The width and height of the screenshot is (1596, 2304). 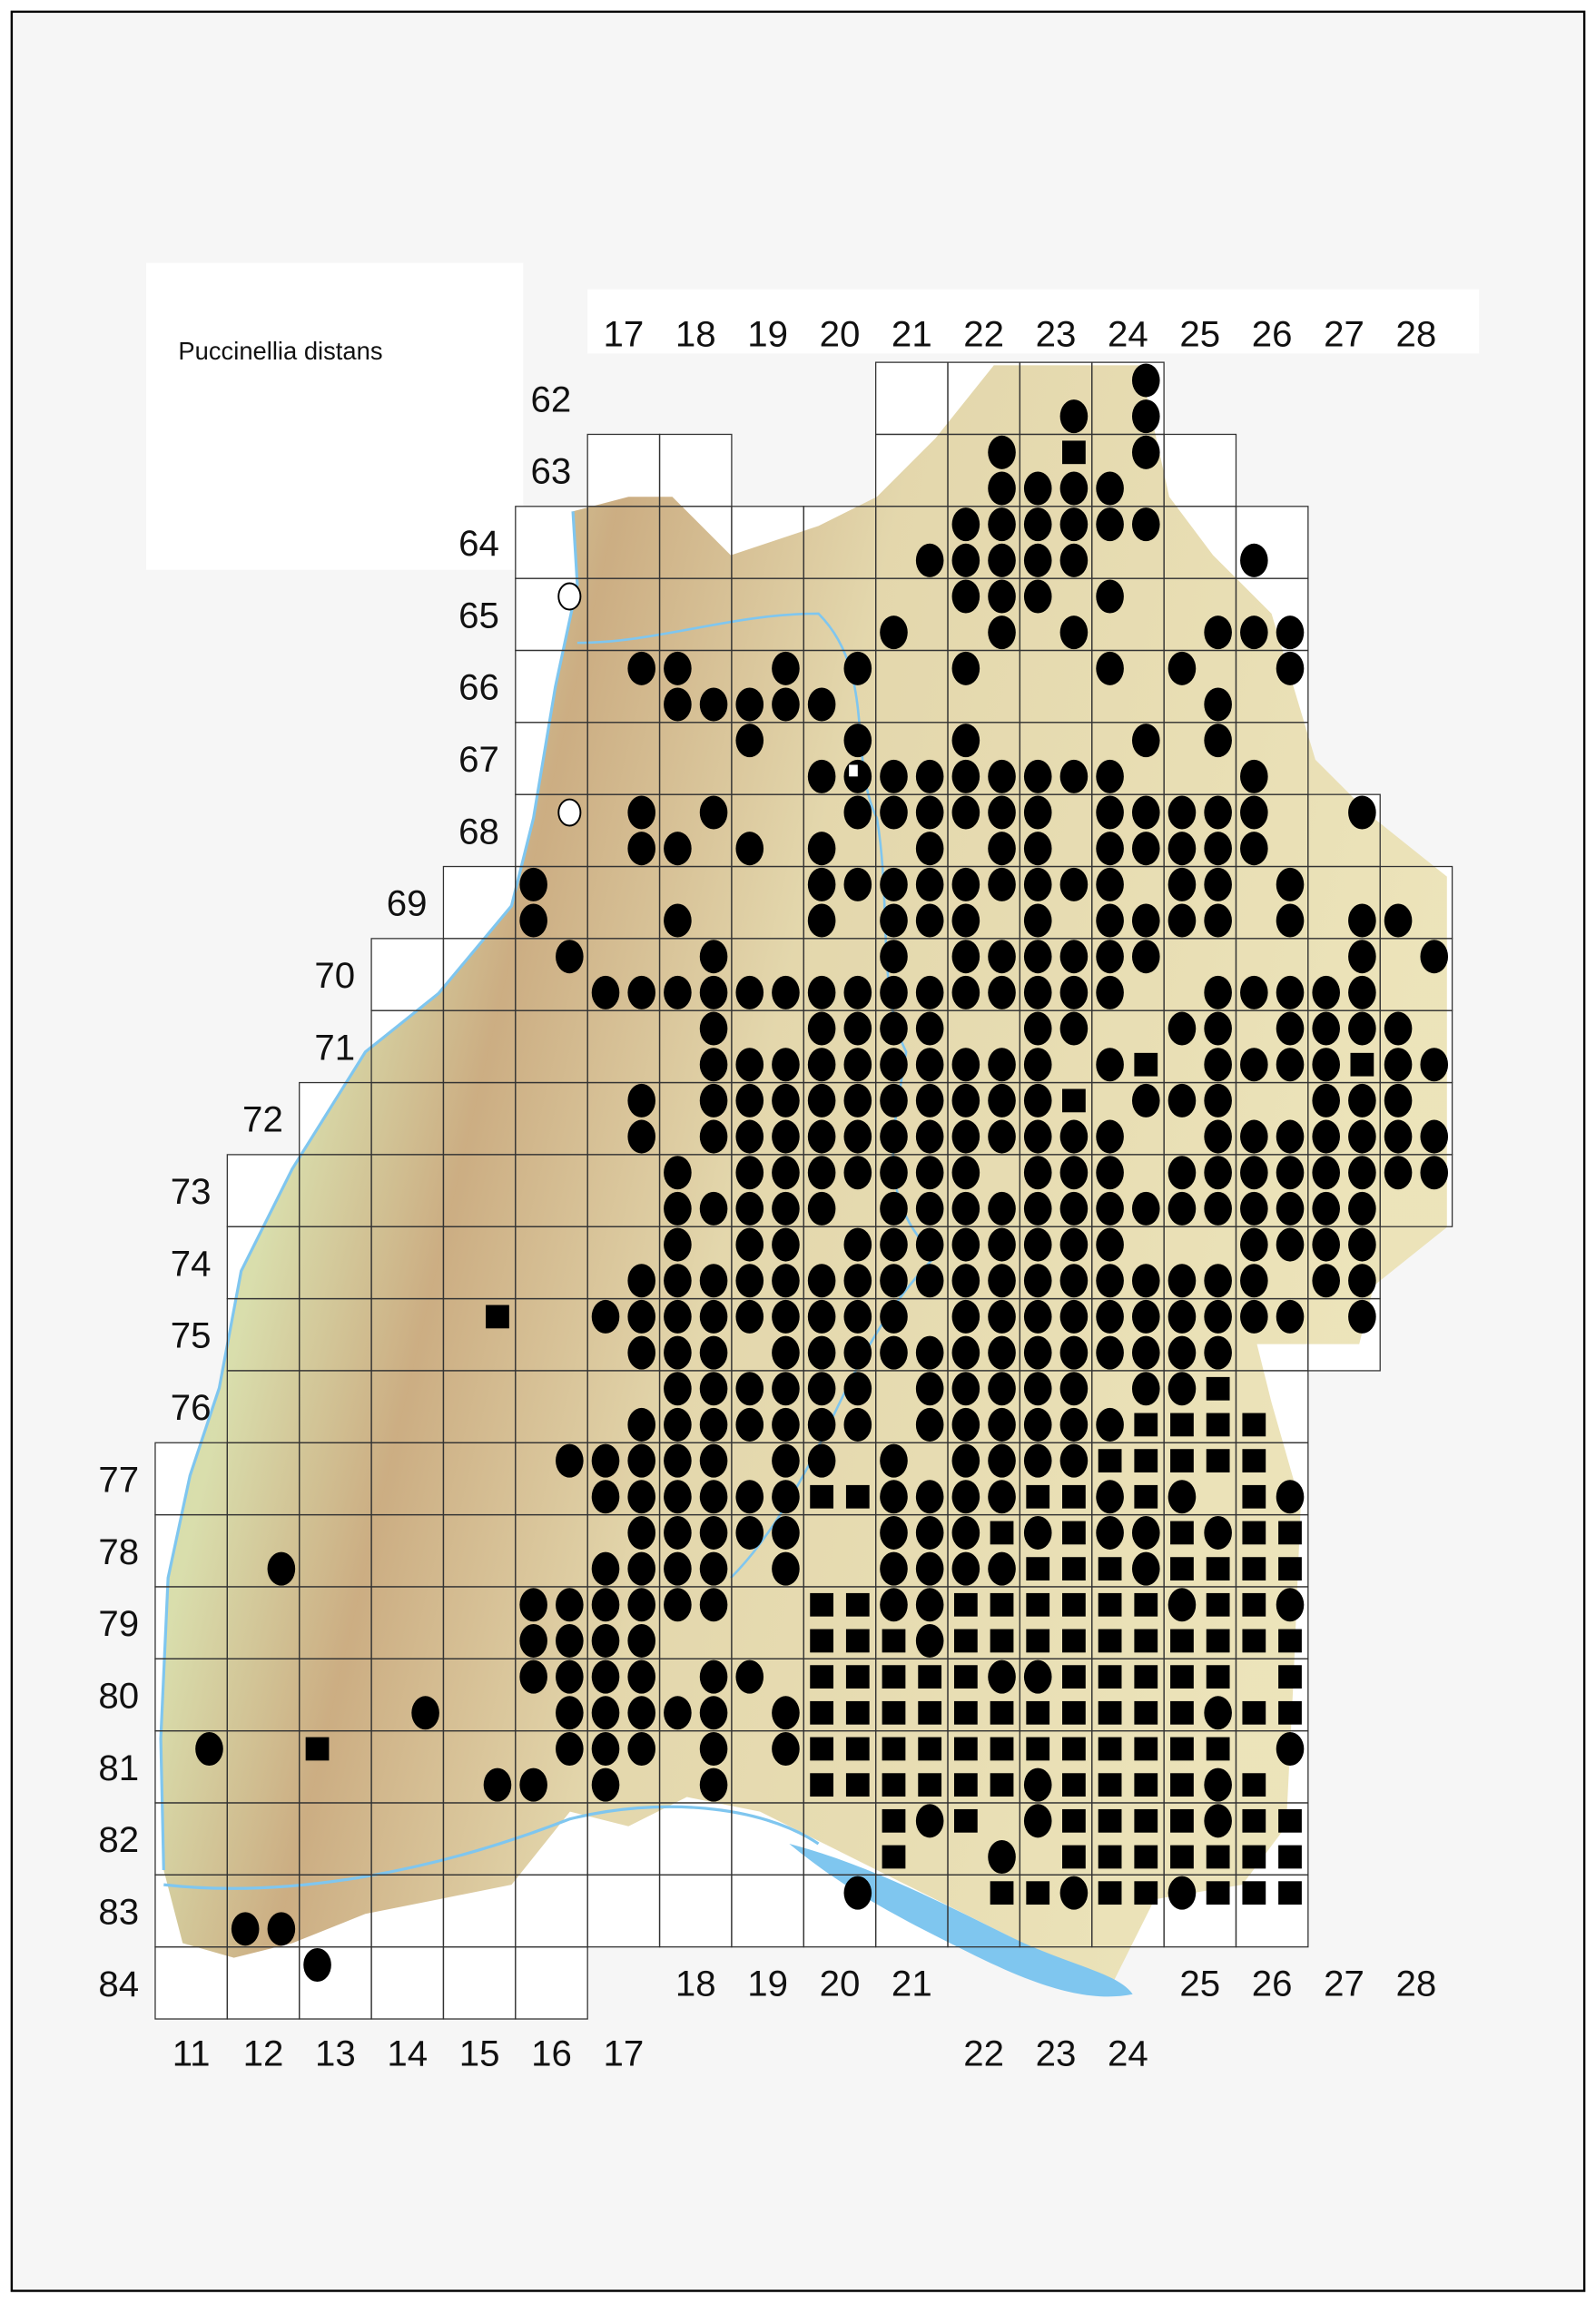 What do you see at coordinates (1272, 1983) in the screenshot?
I see `bottom-label-26: 26` at bounding box center [1272, 1983].